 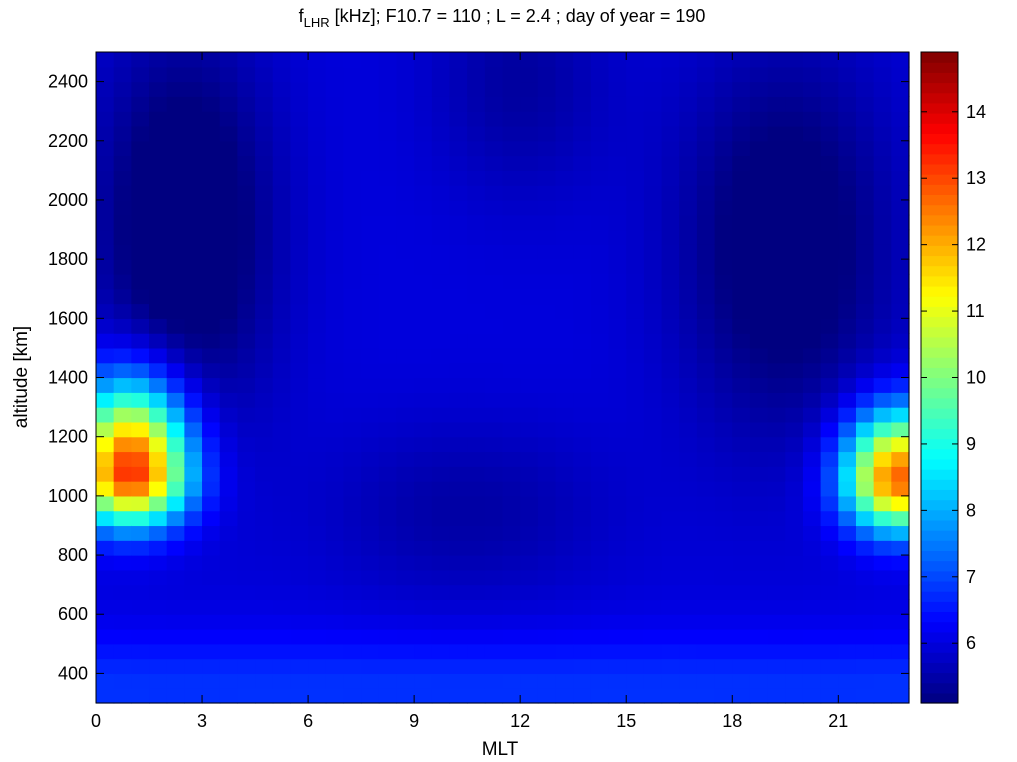 What do you see at coordinates (732, 721) in the screenshot?
I see `x-tick-label: 18` at bounding box center [732, 721].